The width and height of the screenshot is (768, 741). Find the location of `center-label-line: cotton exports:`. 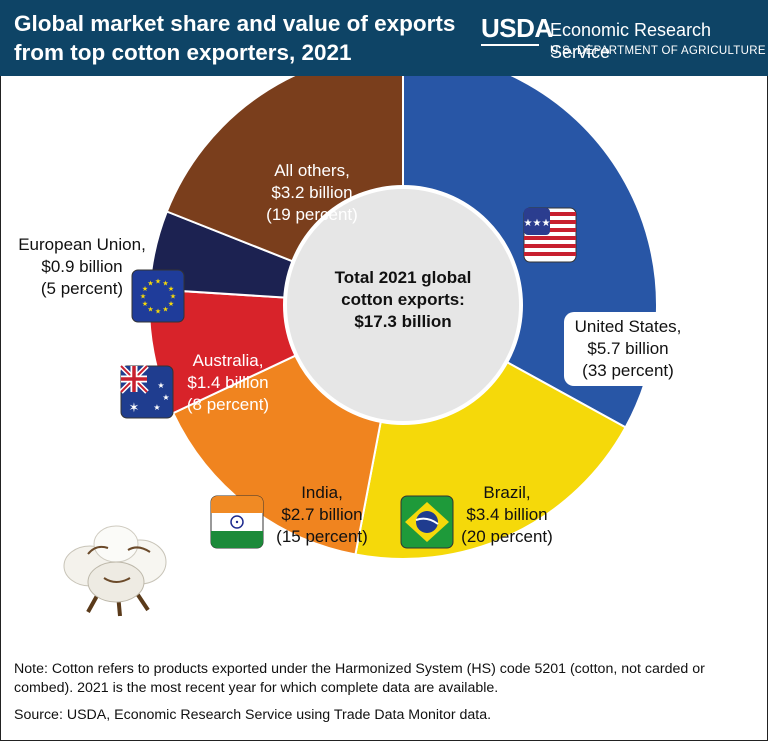

center-label-line: cotton exports: is located at coordinates (403, 299).